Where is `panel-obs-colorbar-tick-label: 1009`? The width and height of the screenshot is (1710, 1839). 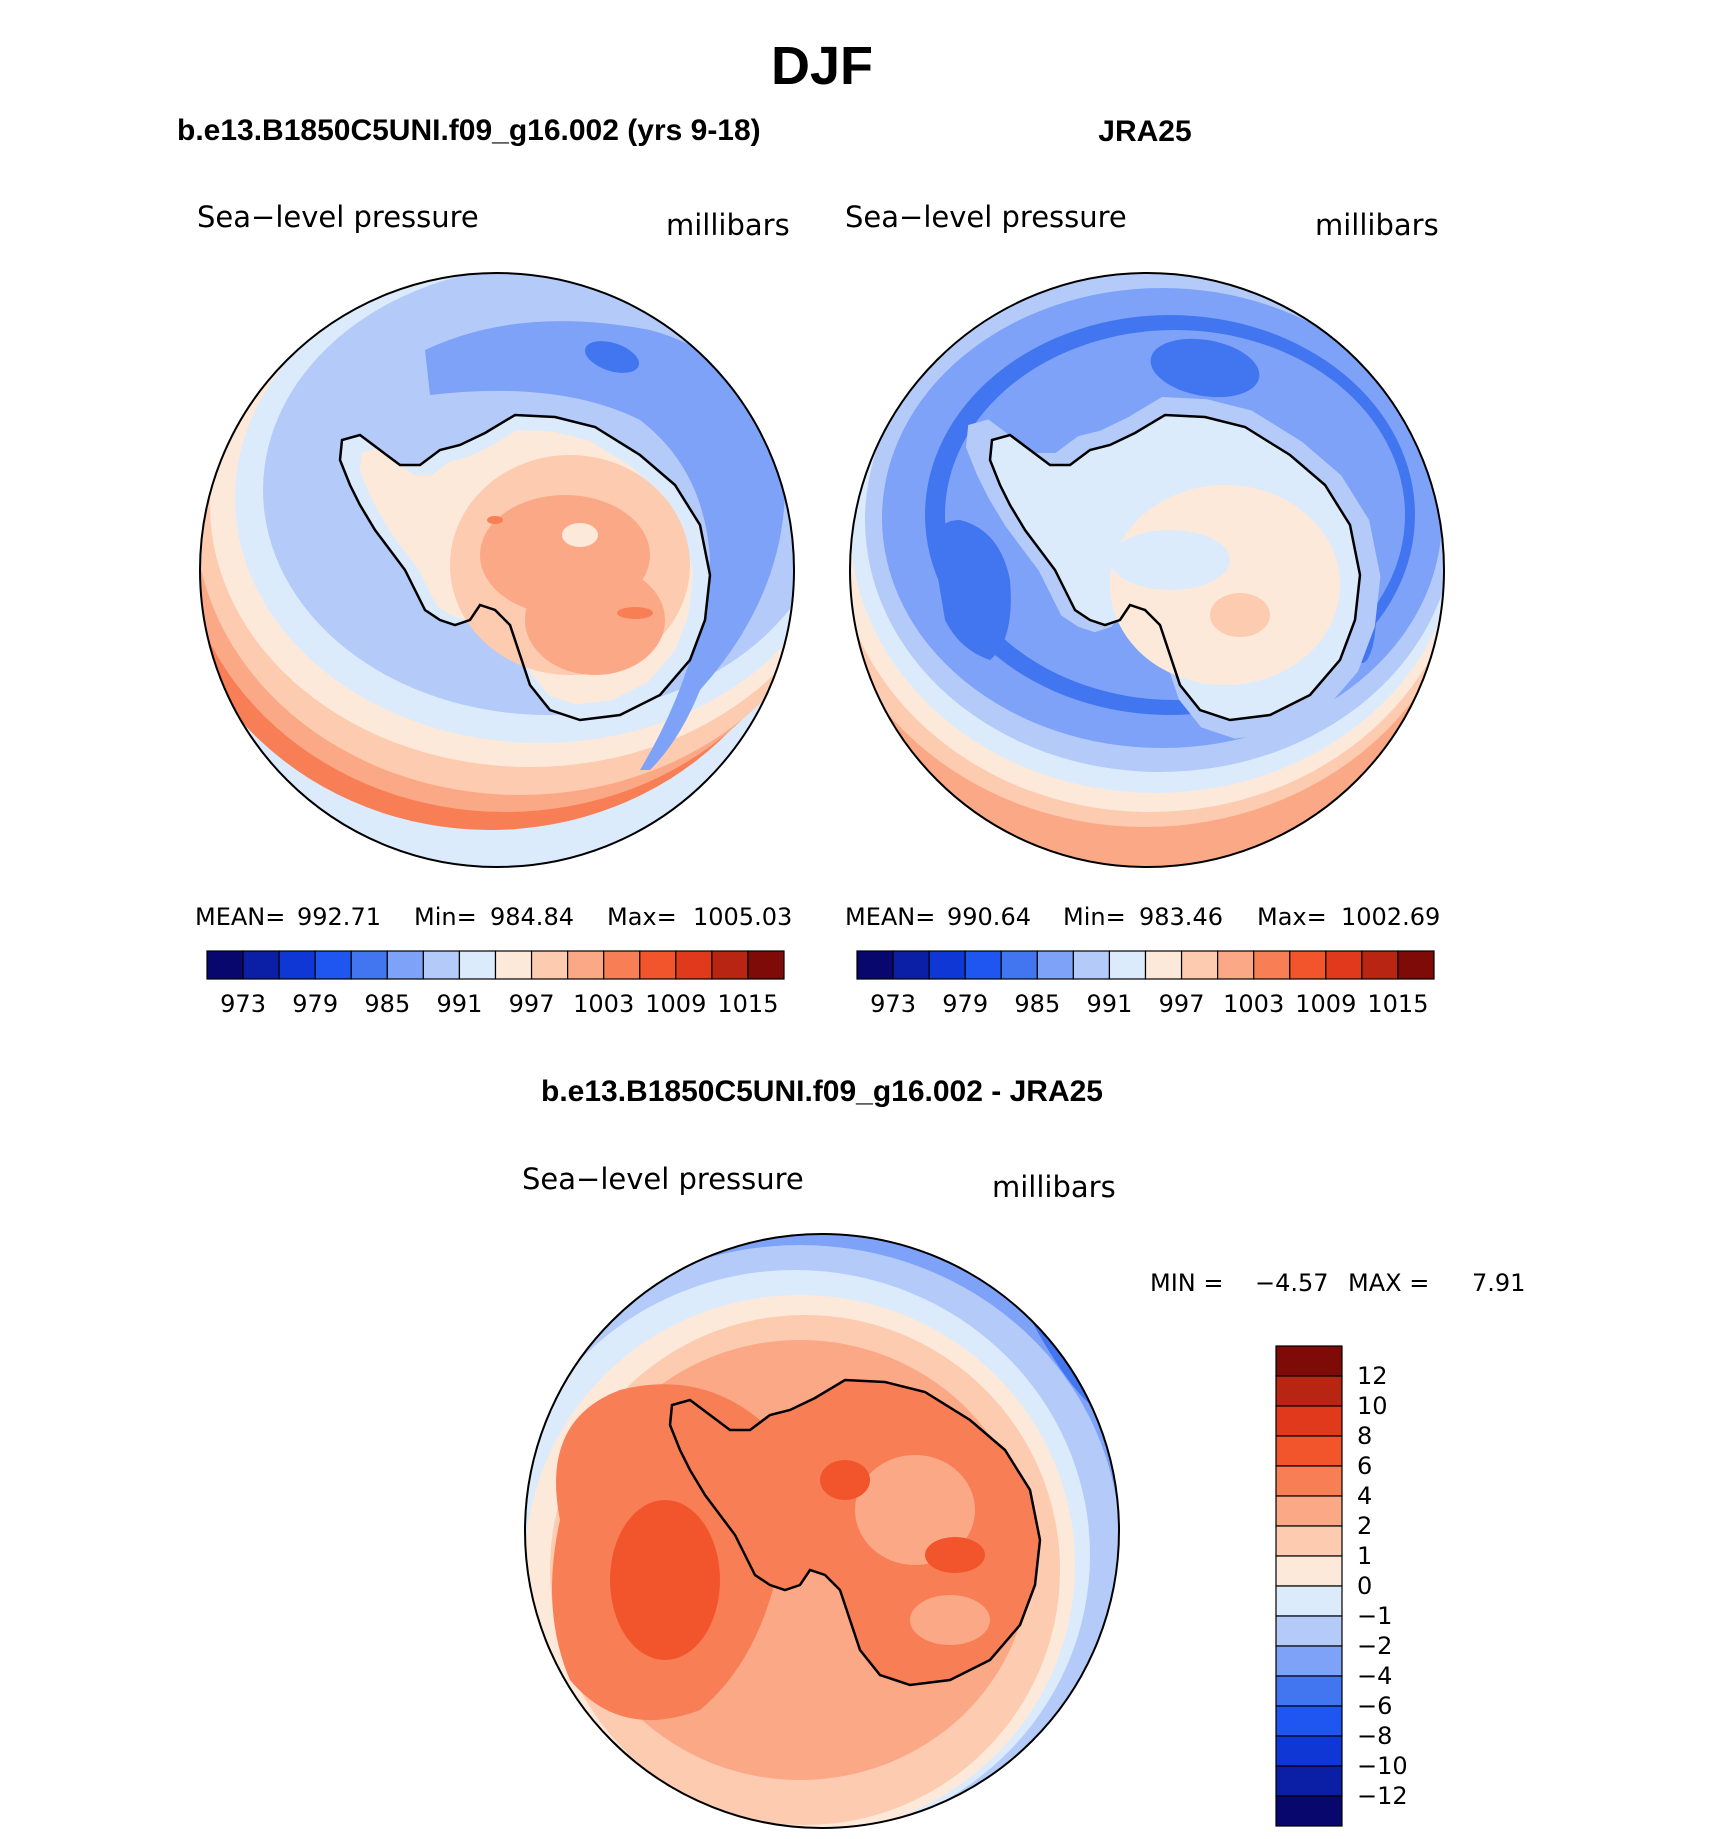 panel-obs-colorbar-tick-label: 1009 is located at coordinates (1325, 1004).